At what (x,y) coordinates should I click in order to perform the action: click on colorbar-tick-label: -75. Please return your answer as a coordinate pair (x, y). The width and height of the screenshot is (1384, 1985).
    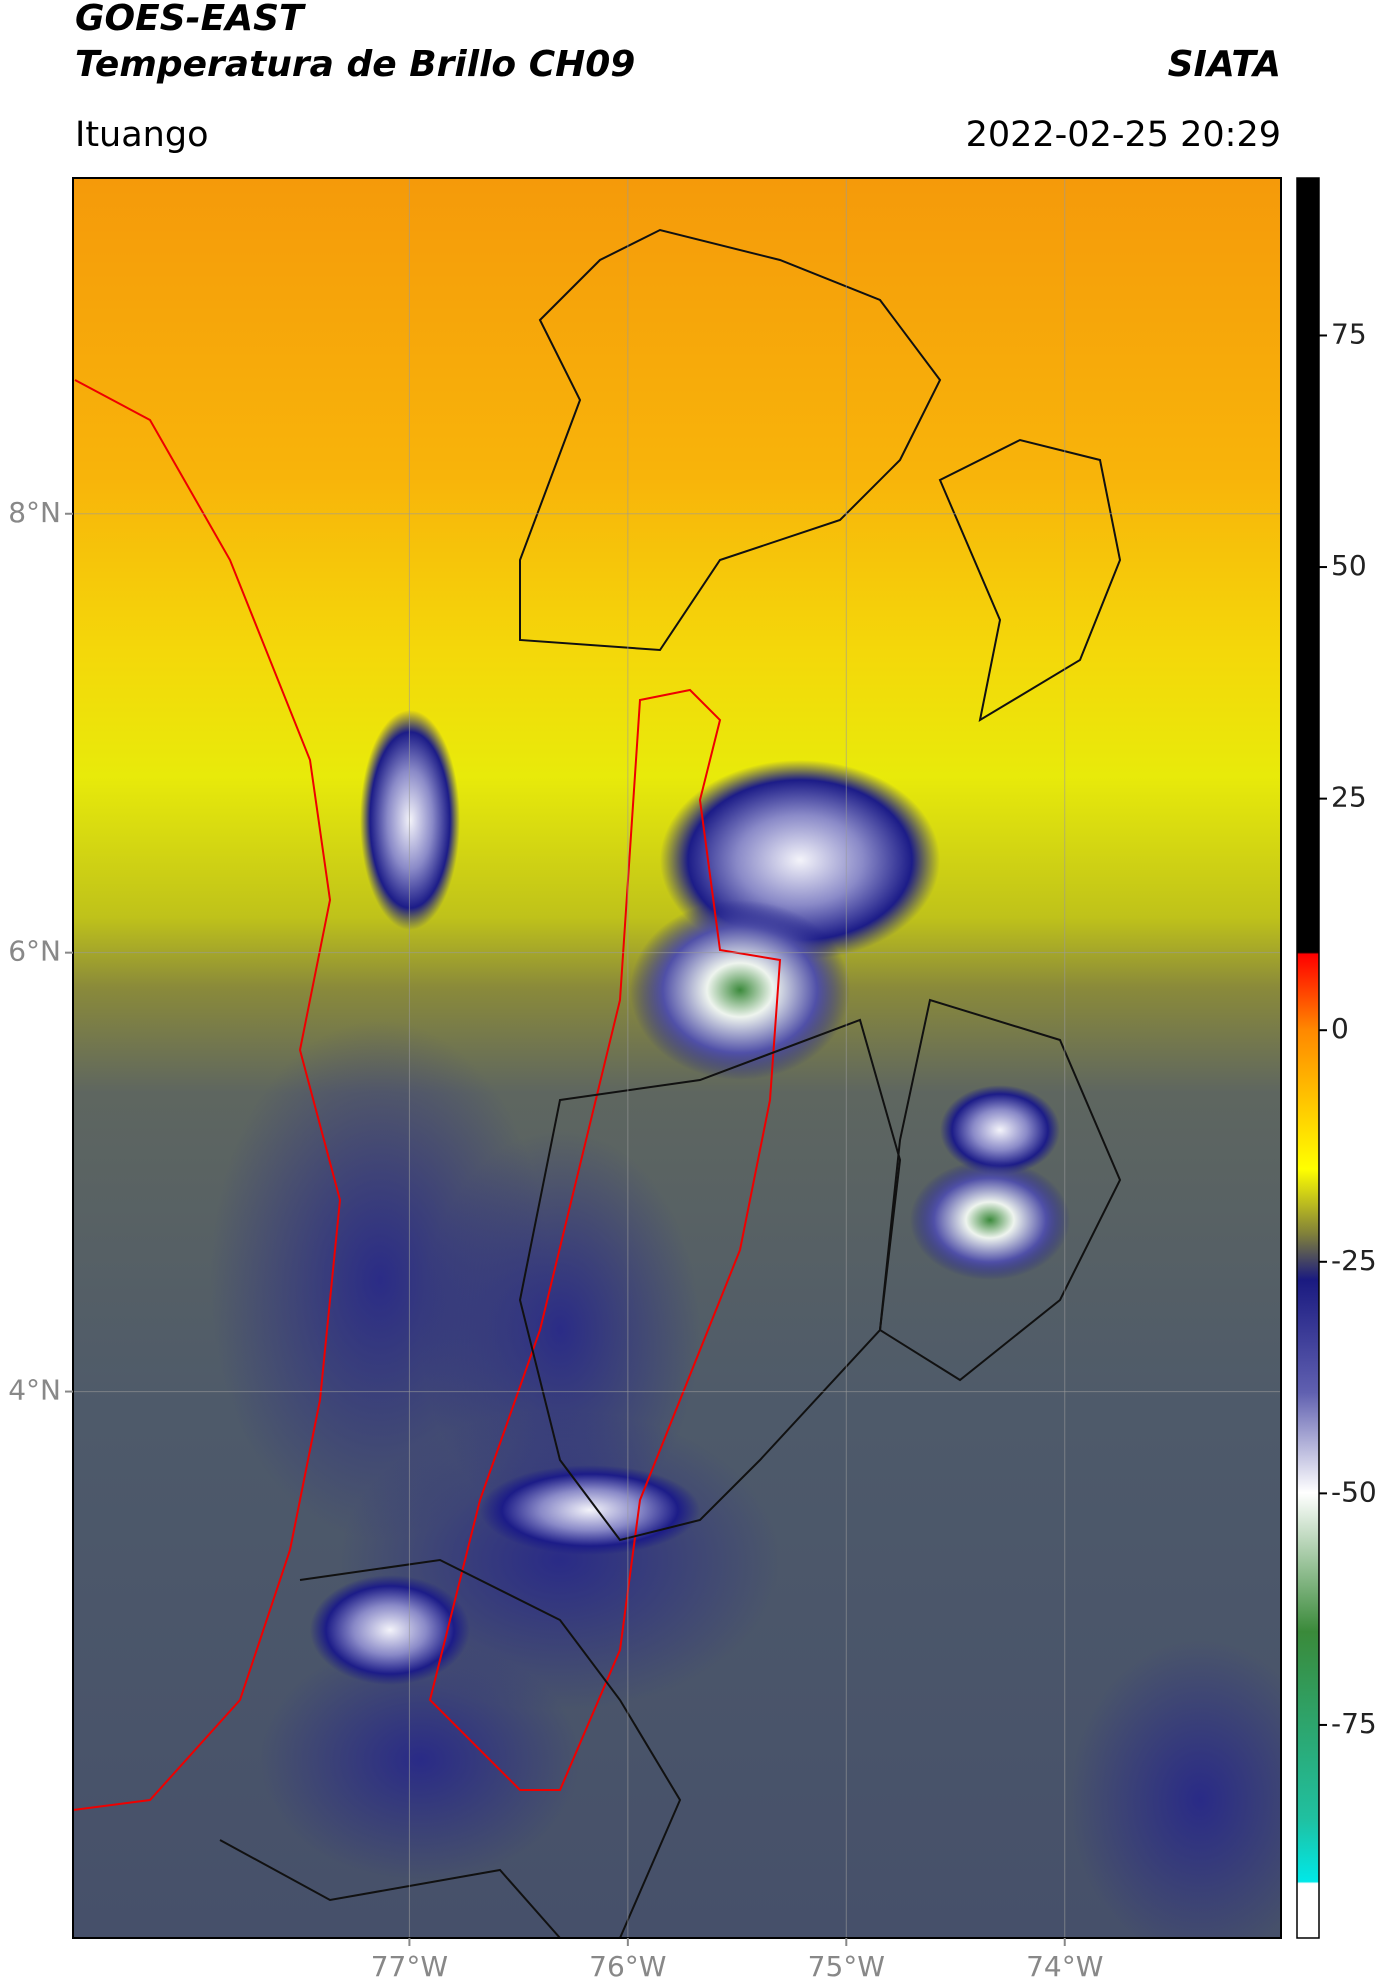
    Looking at the image, I should click on (1354, 1723).